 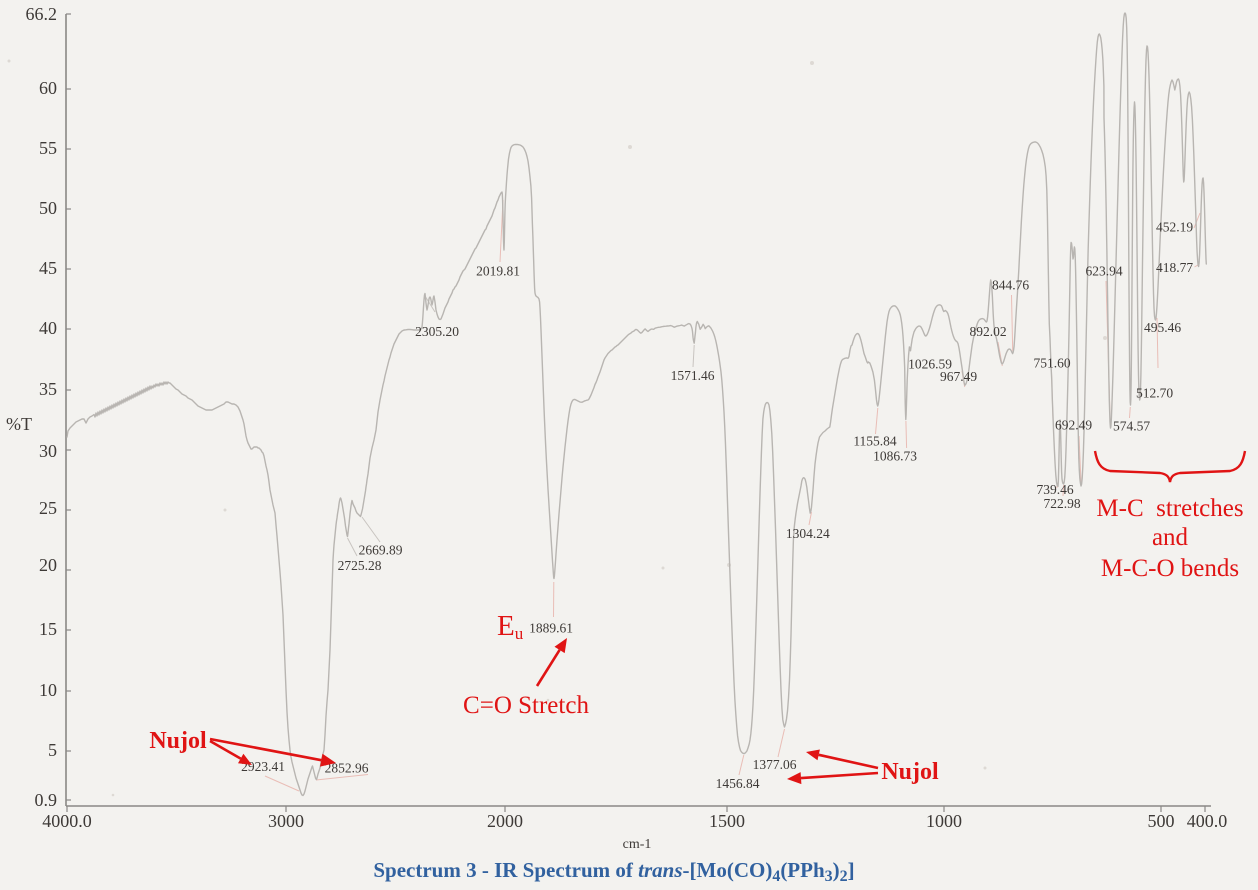 I want to click on svg-text: 1000, so click(x=944, y=821).